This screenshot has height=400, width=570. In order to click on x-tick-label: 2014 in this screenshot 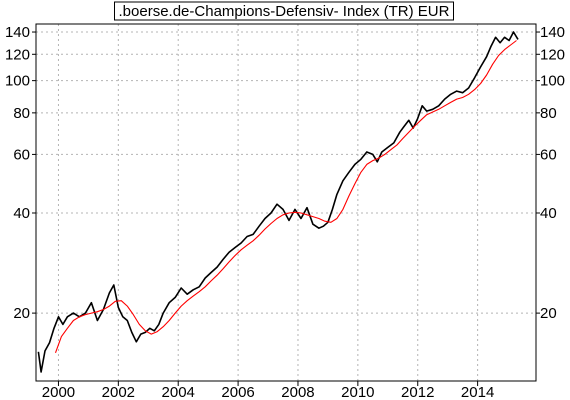, I will do `click(477, 392)`.